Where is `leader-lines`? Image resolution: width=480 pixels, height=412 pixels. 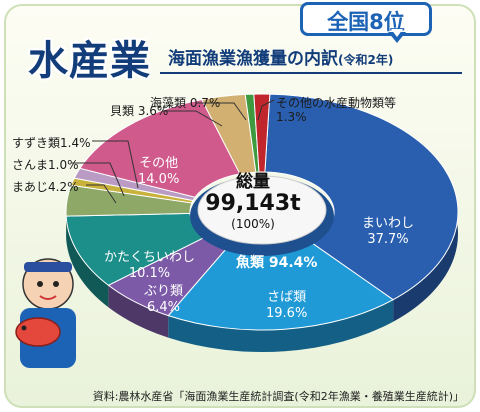 leader-lines is located at coordinates (173, 151).